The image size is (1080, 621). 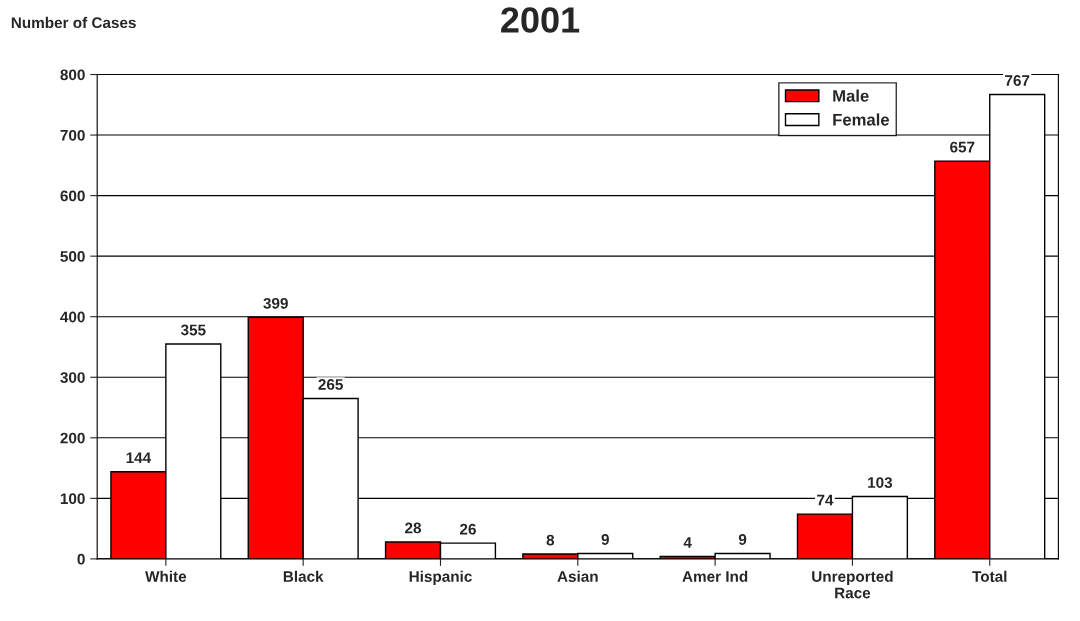 What do you see at coordinates (851, 95) in the screenshot?
I see `legend-label: Male` at bounding box center [851, 95].